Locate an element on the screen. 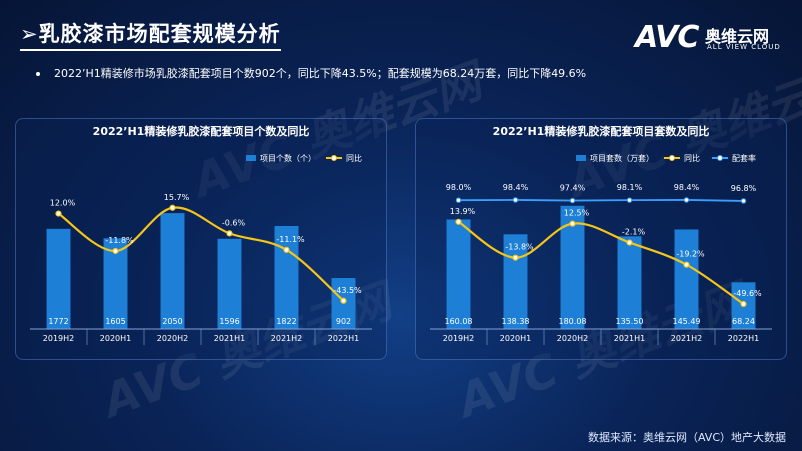 This screenshot has height=451, width=802. bar-value-label: 145.49 is located at coordinates (687, 321).